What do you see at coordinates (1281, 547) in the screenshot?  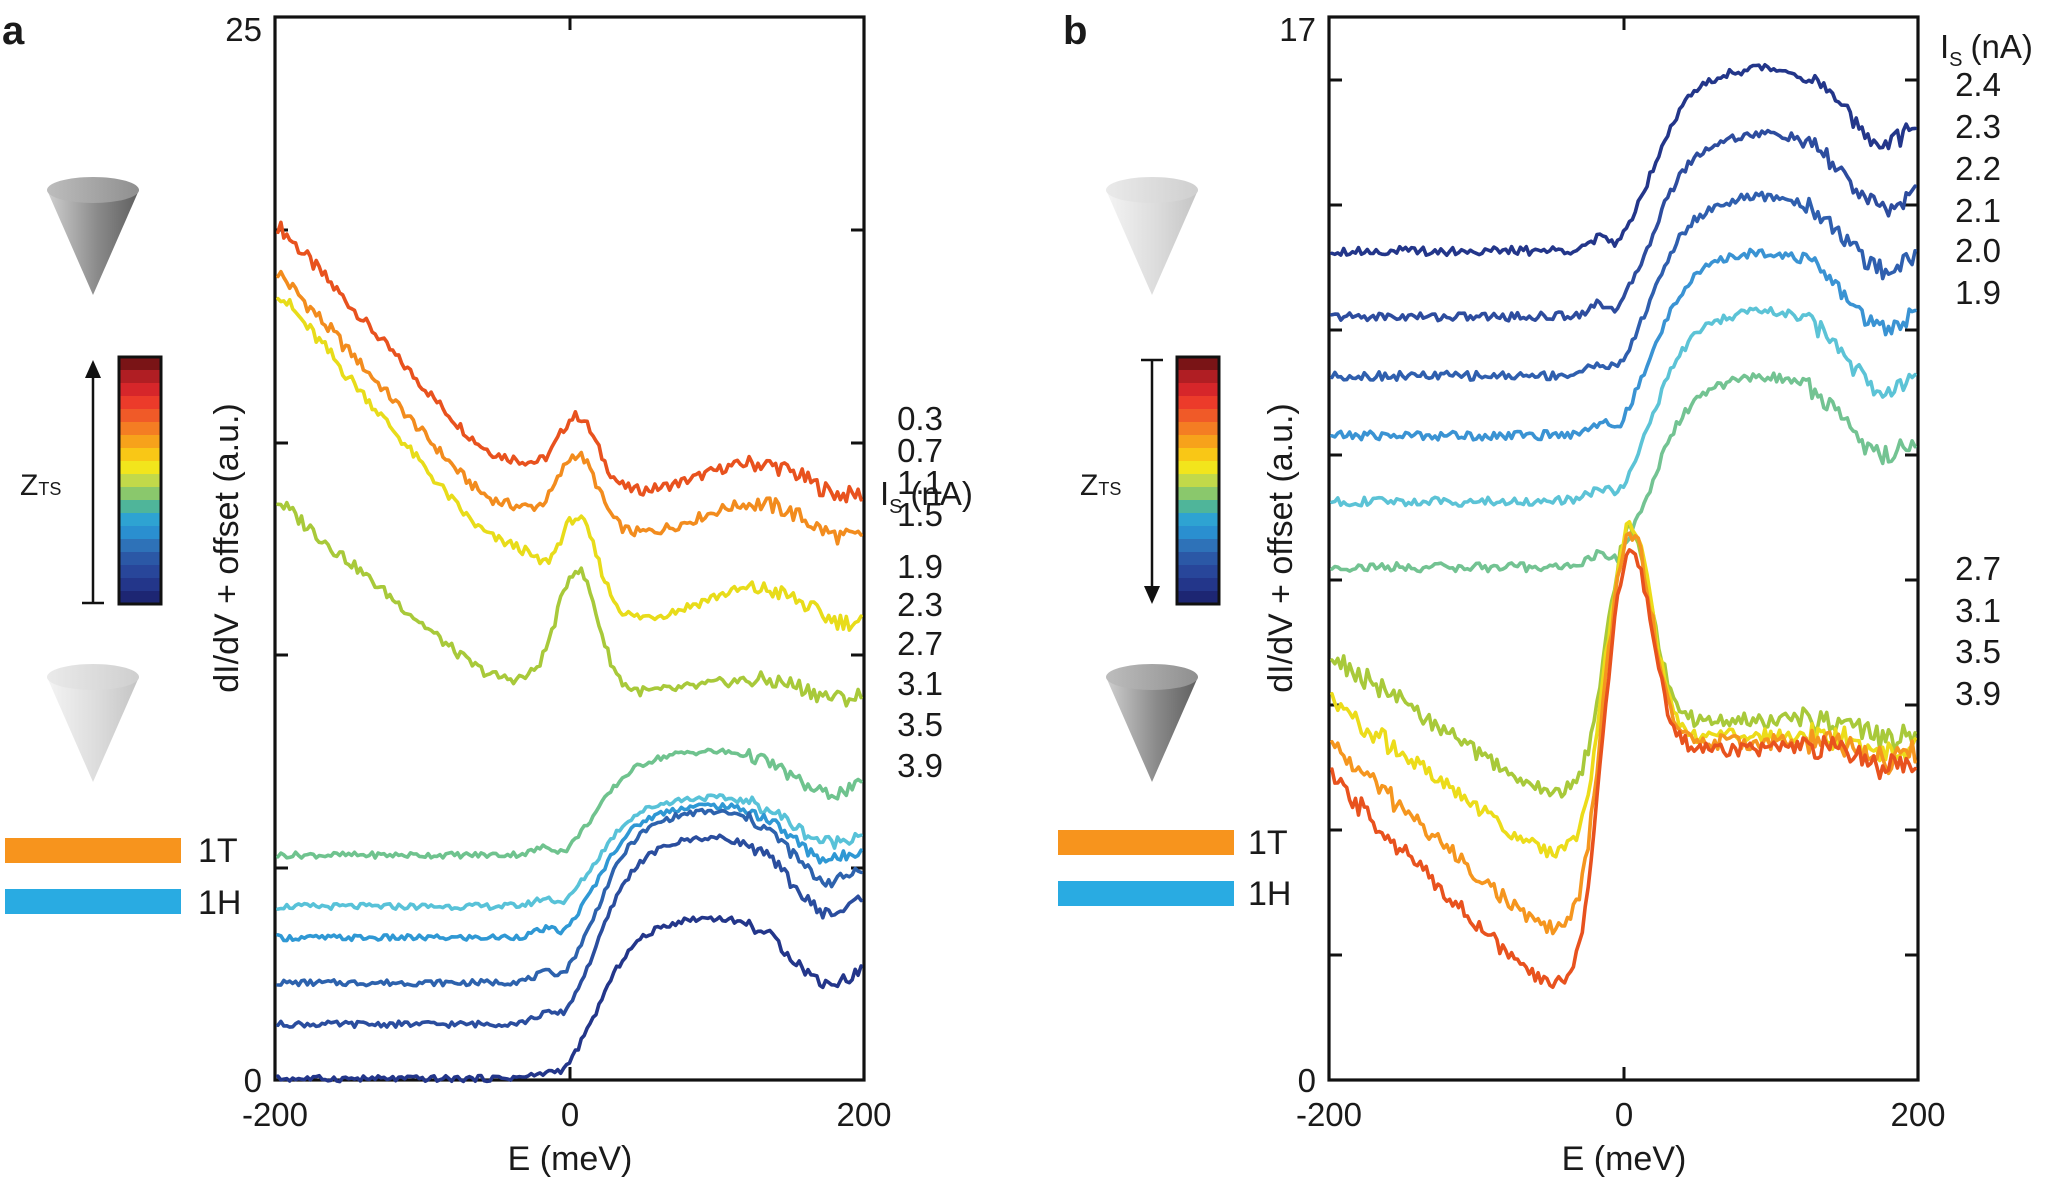 I see `y-axis-title-b: dI/dV + offset (a.u.)` at bounding box center [1281, 547].